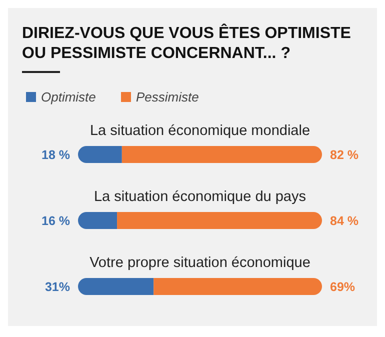 Image resolution: width=385 pixels, height=337 pixels. What do you see at coordinates (187, 42) in the screenshot?
I see `chart-title: DIRIEZ-VOUS QUE VOUS ÊTES OPTIMISTE OU PESSIMISTE CONCERNANT... ?` at bounding box center [187, 42].